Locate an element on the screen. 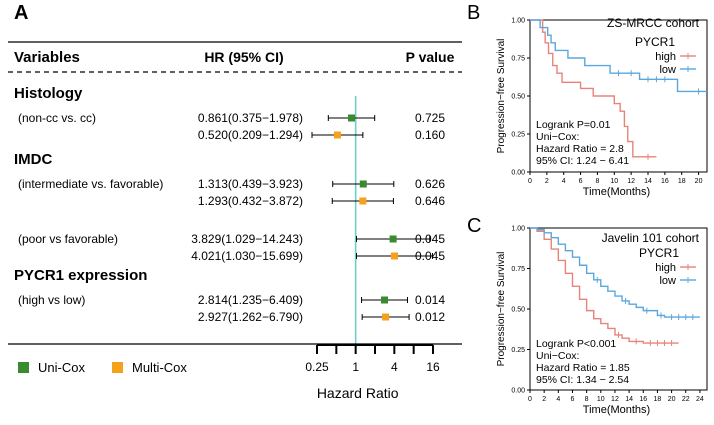  hr-ci-text: 4.021(1.030−15.699) is located at coordinates (247, 256).